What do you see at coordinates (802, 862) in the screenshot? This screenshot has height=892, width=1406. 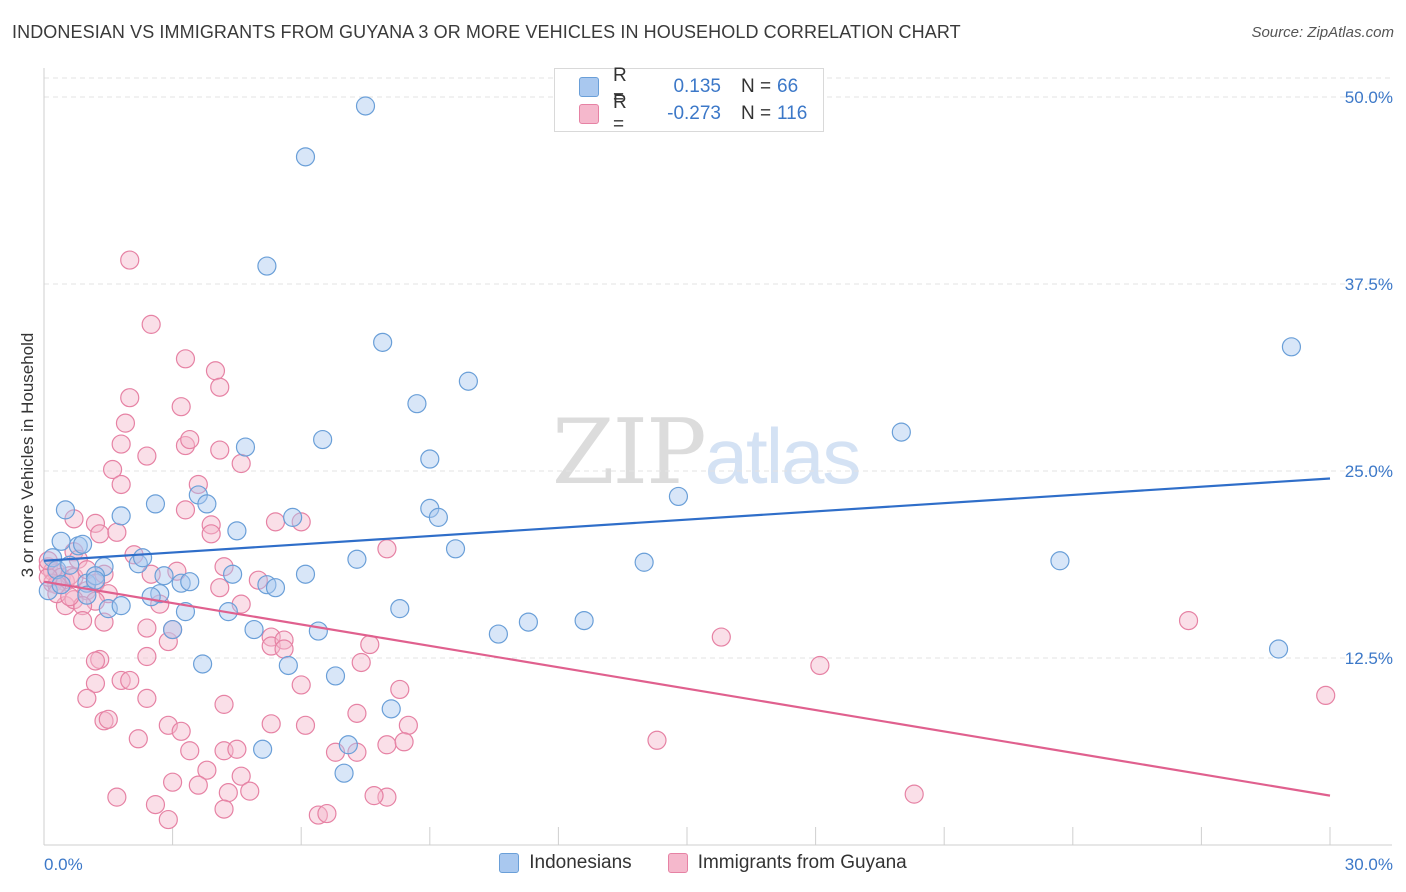 I see `series-label: Immigrants from Guyana` at bounding box center [802, 862].